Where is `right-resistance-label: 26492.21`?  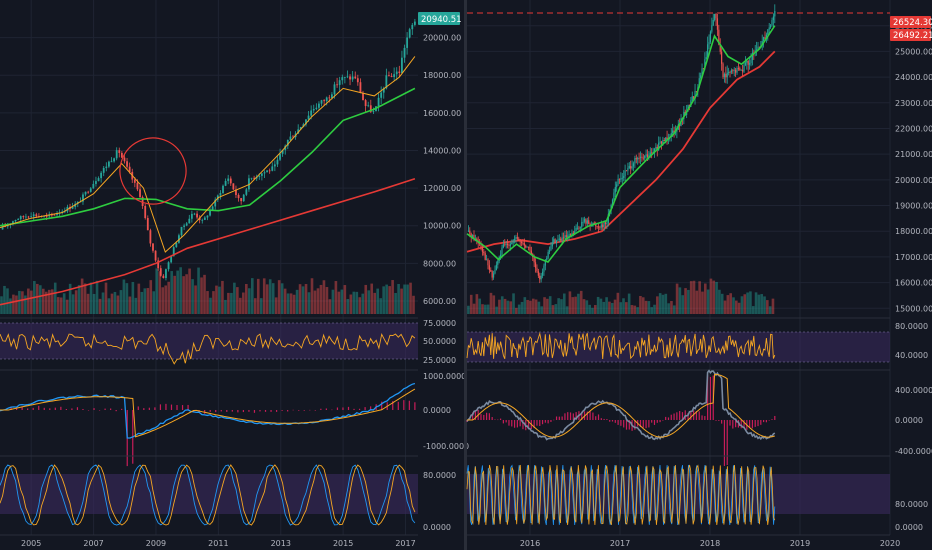 right-resistance-label: 26492.21 is located at coordinates (912, 36).